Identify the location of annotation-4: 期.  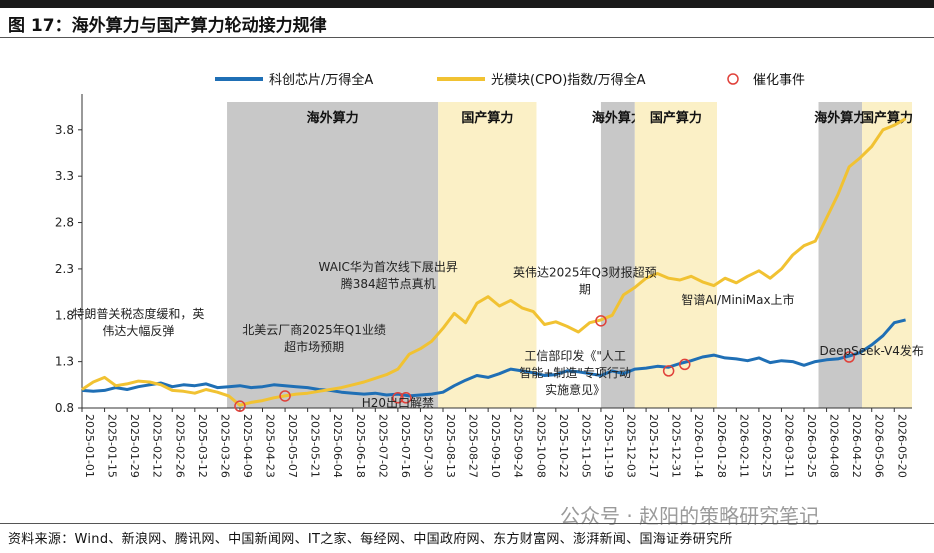
(585, 289).